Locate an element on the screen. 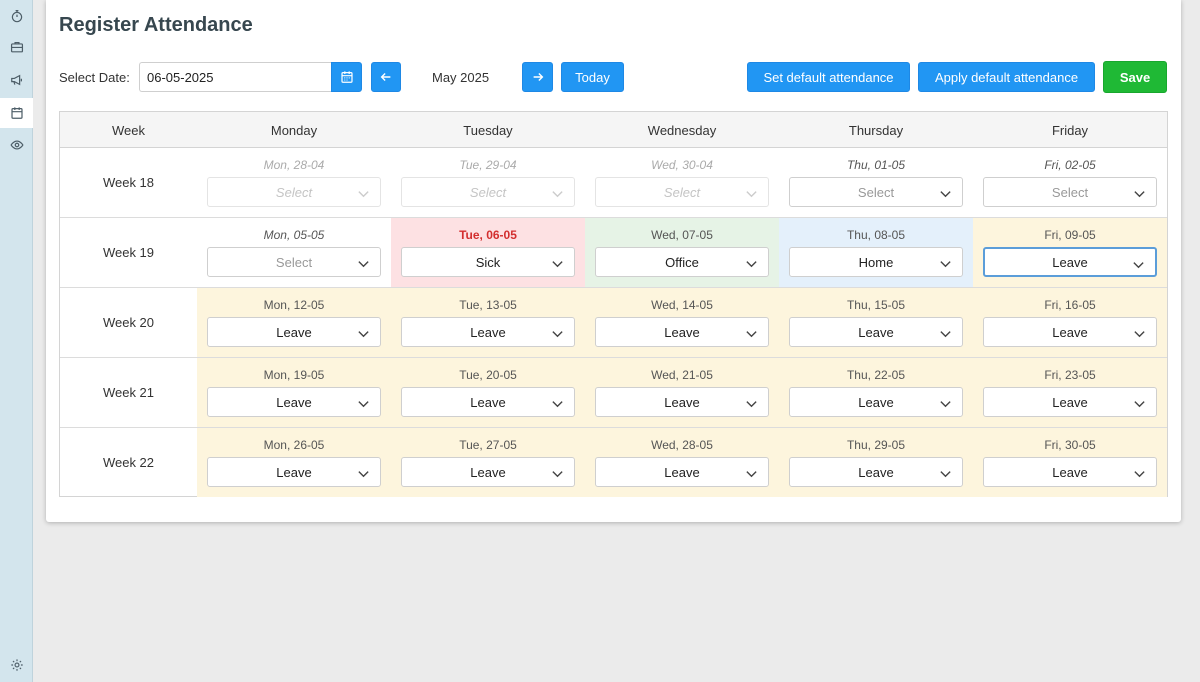 The image size is (1200, 682). day-date: Thu, 01-05 is located at coordinates (876, 165).